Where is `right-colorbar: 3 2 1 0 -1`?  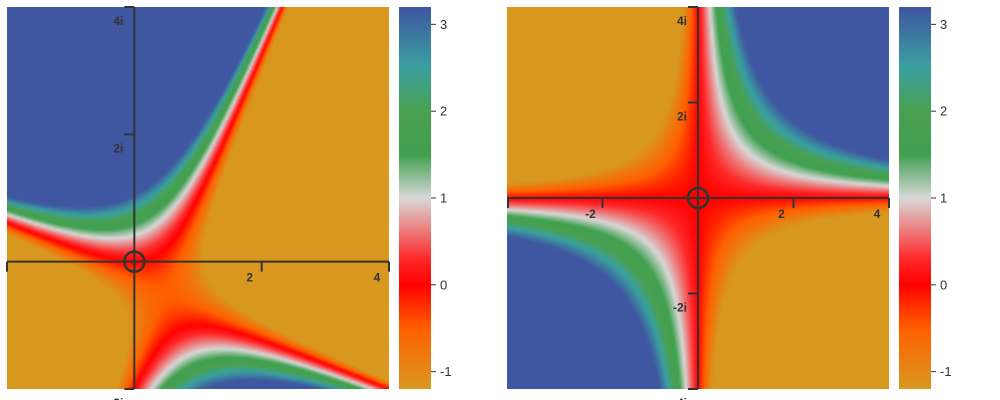
right-colorbar: 3 2 1 0 -1 is located at coordinates (925, 198).